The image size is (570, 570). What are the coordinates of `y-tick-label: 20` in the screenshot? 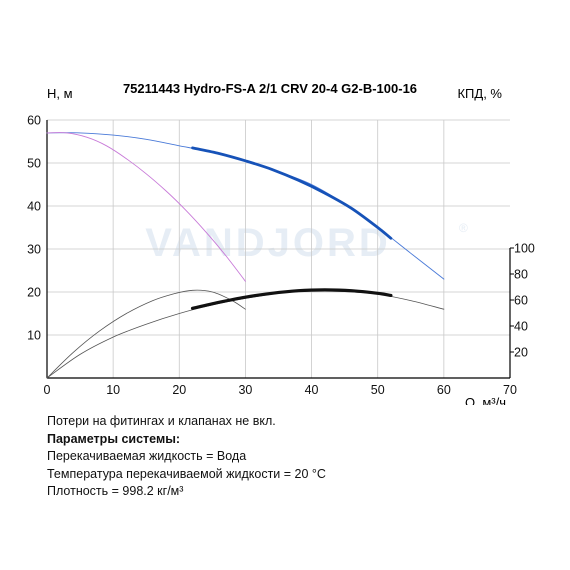 It's located at (34, 293).